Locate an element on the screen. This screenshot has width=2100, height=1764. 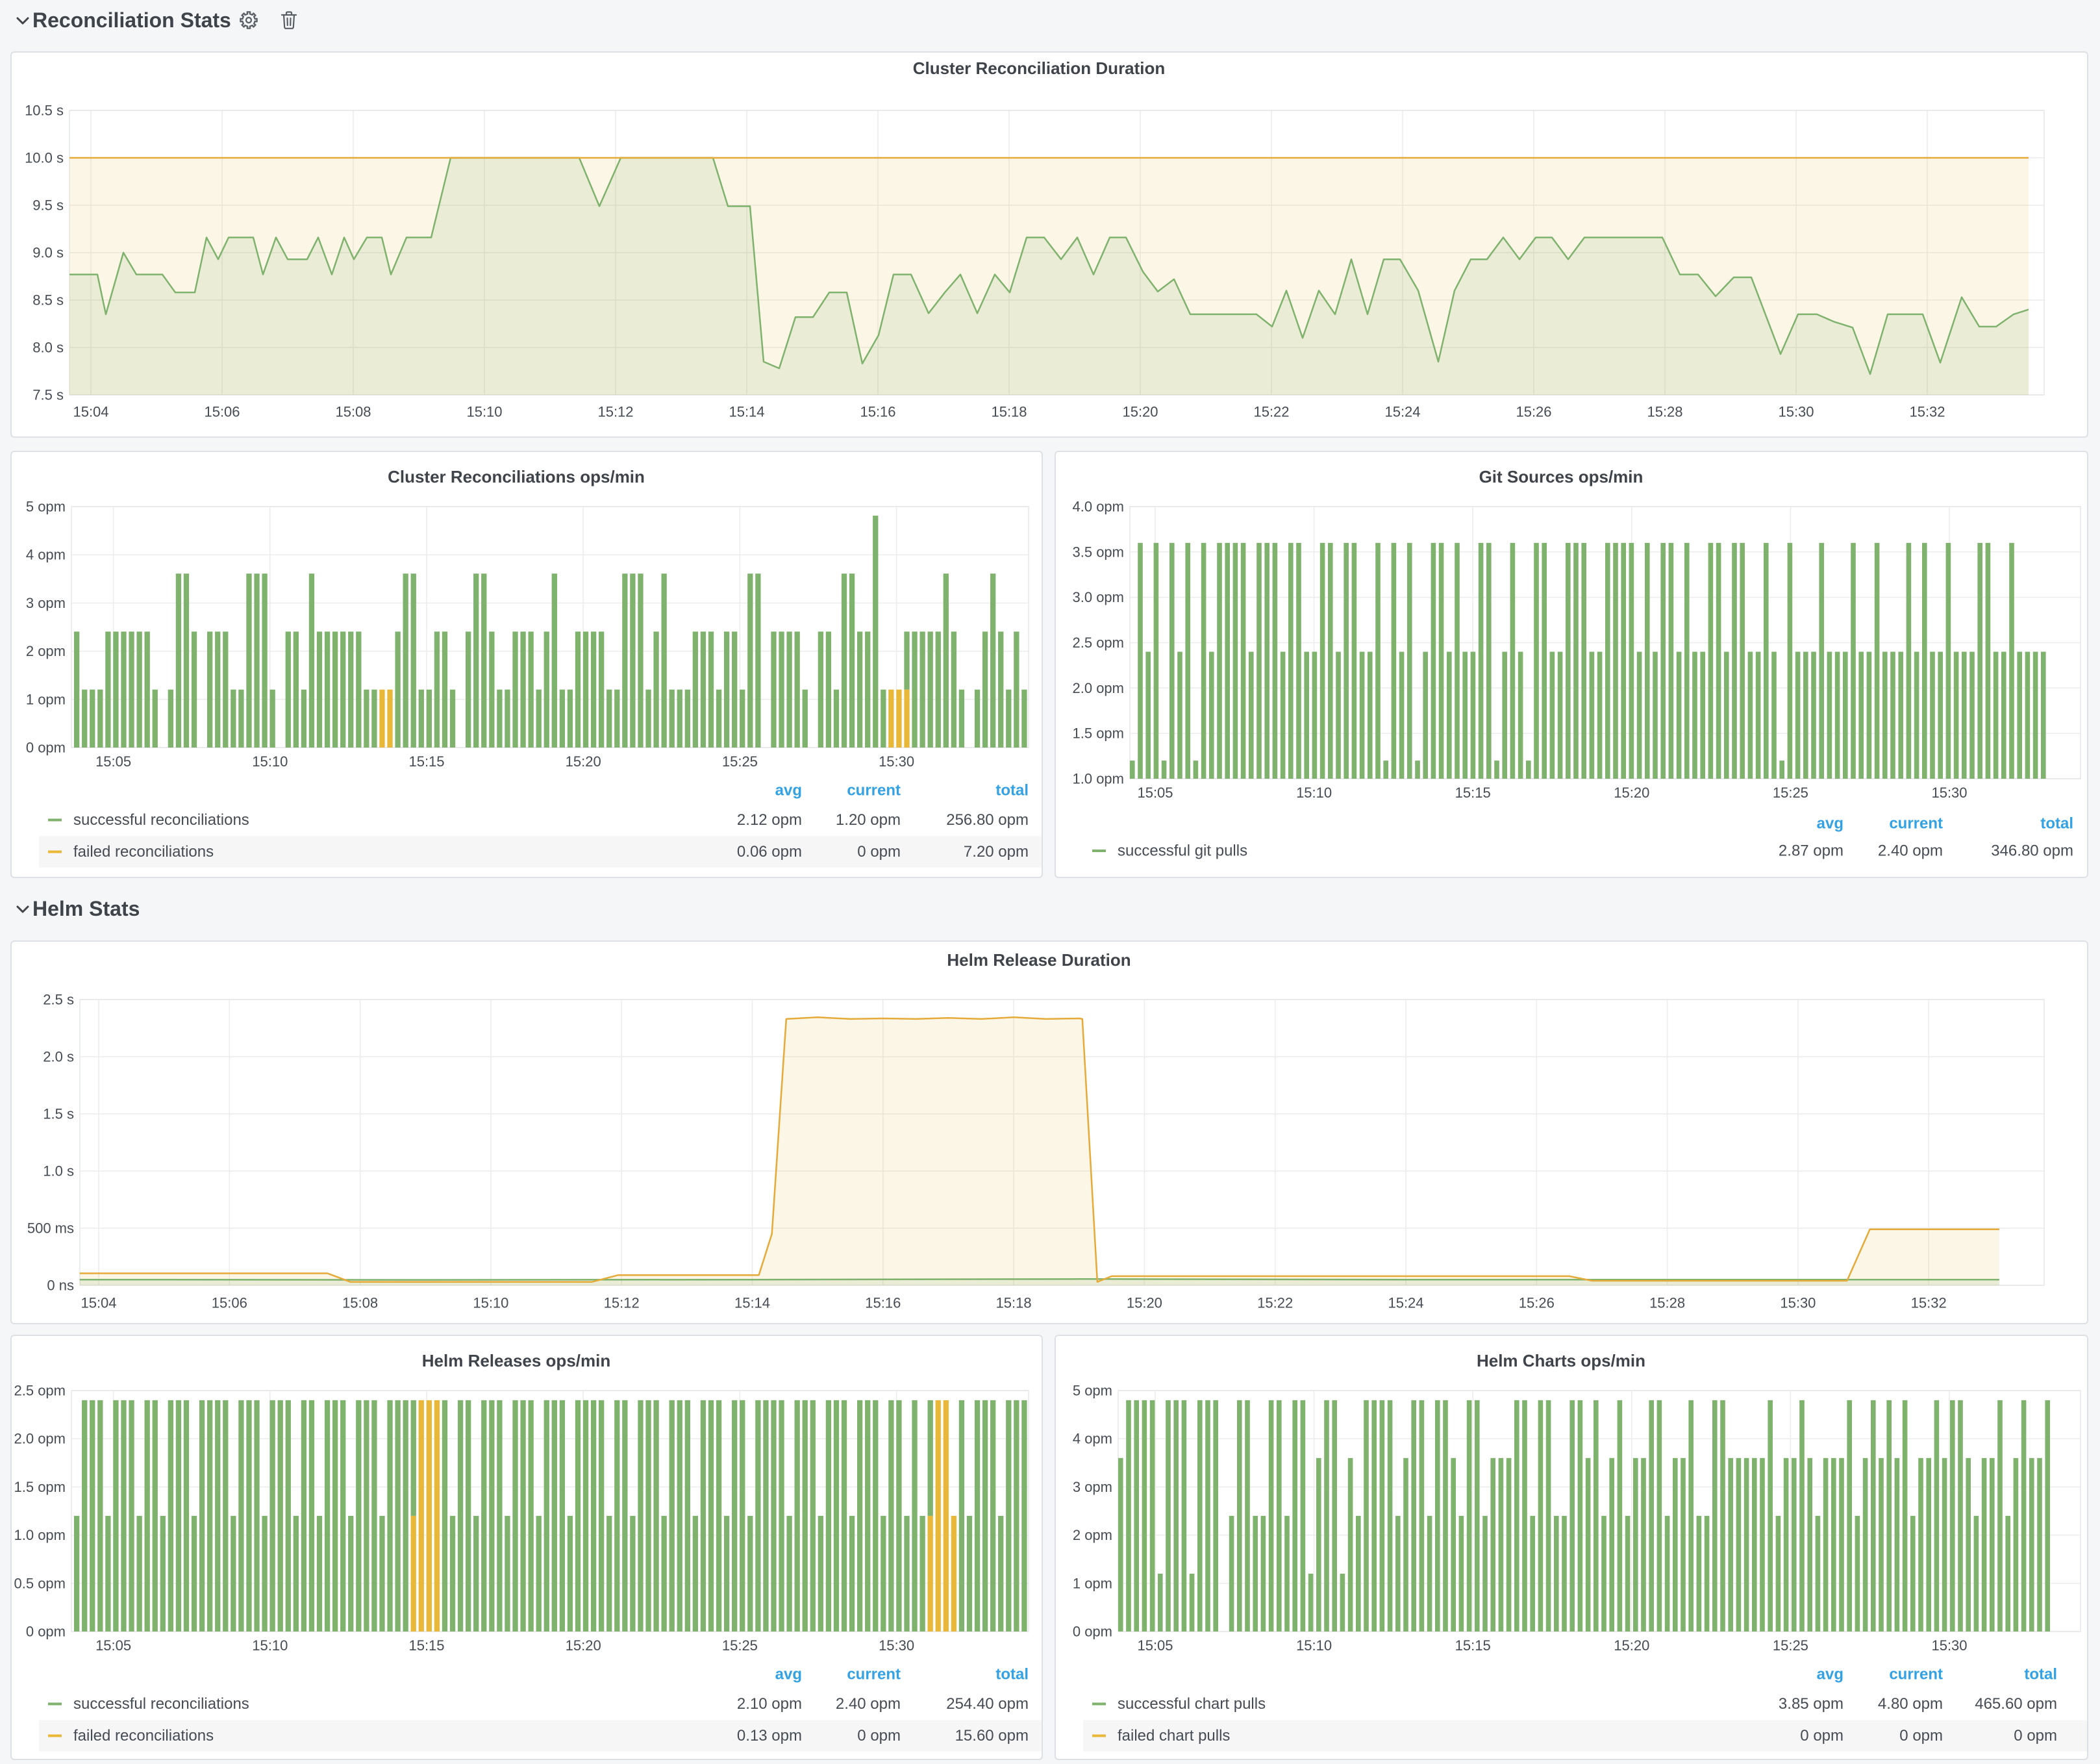
svg-text: 9.5 s is located at coordinates (48, 206).